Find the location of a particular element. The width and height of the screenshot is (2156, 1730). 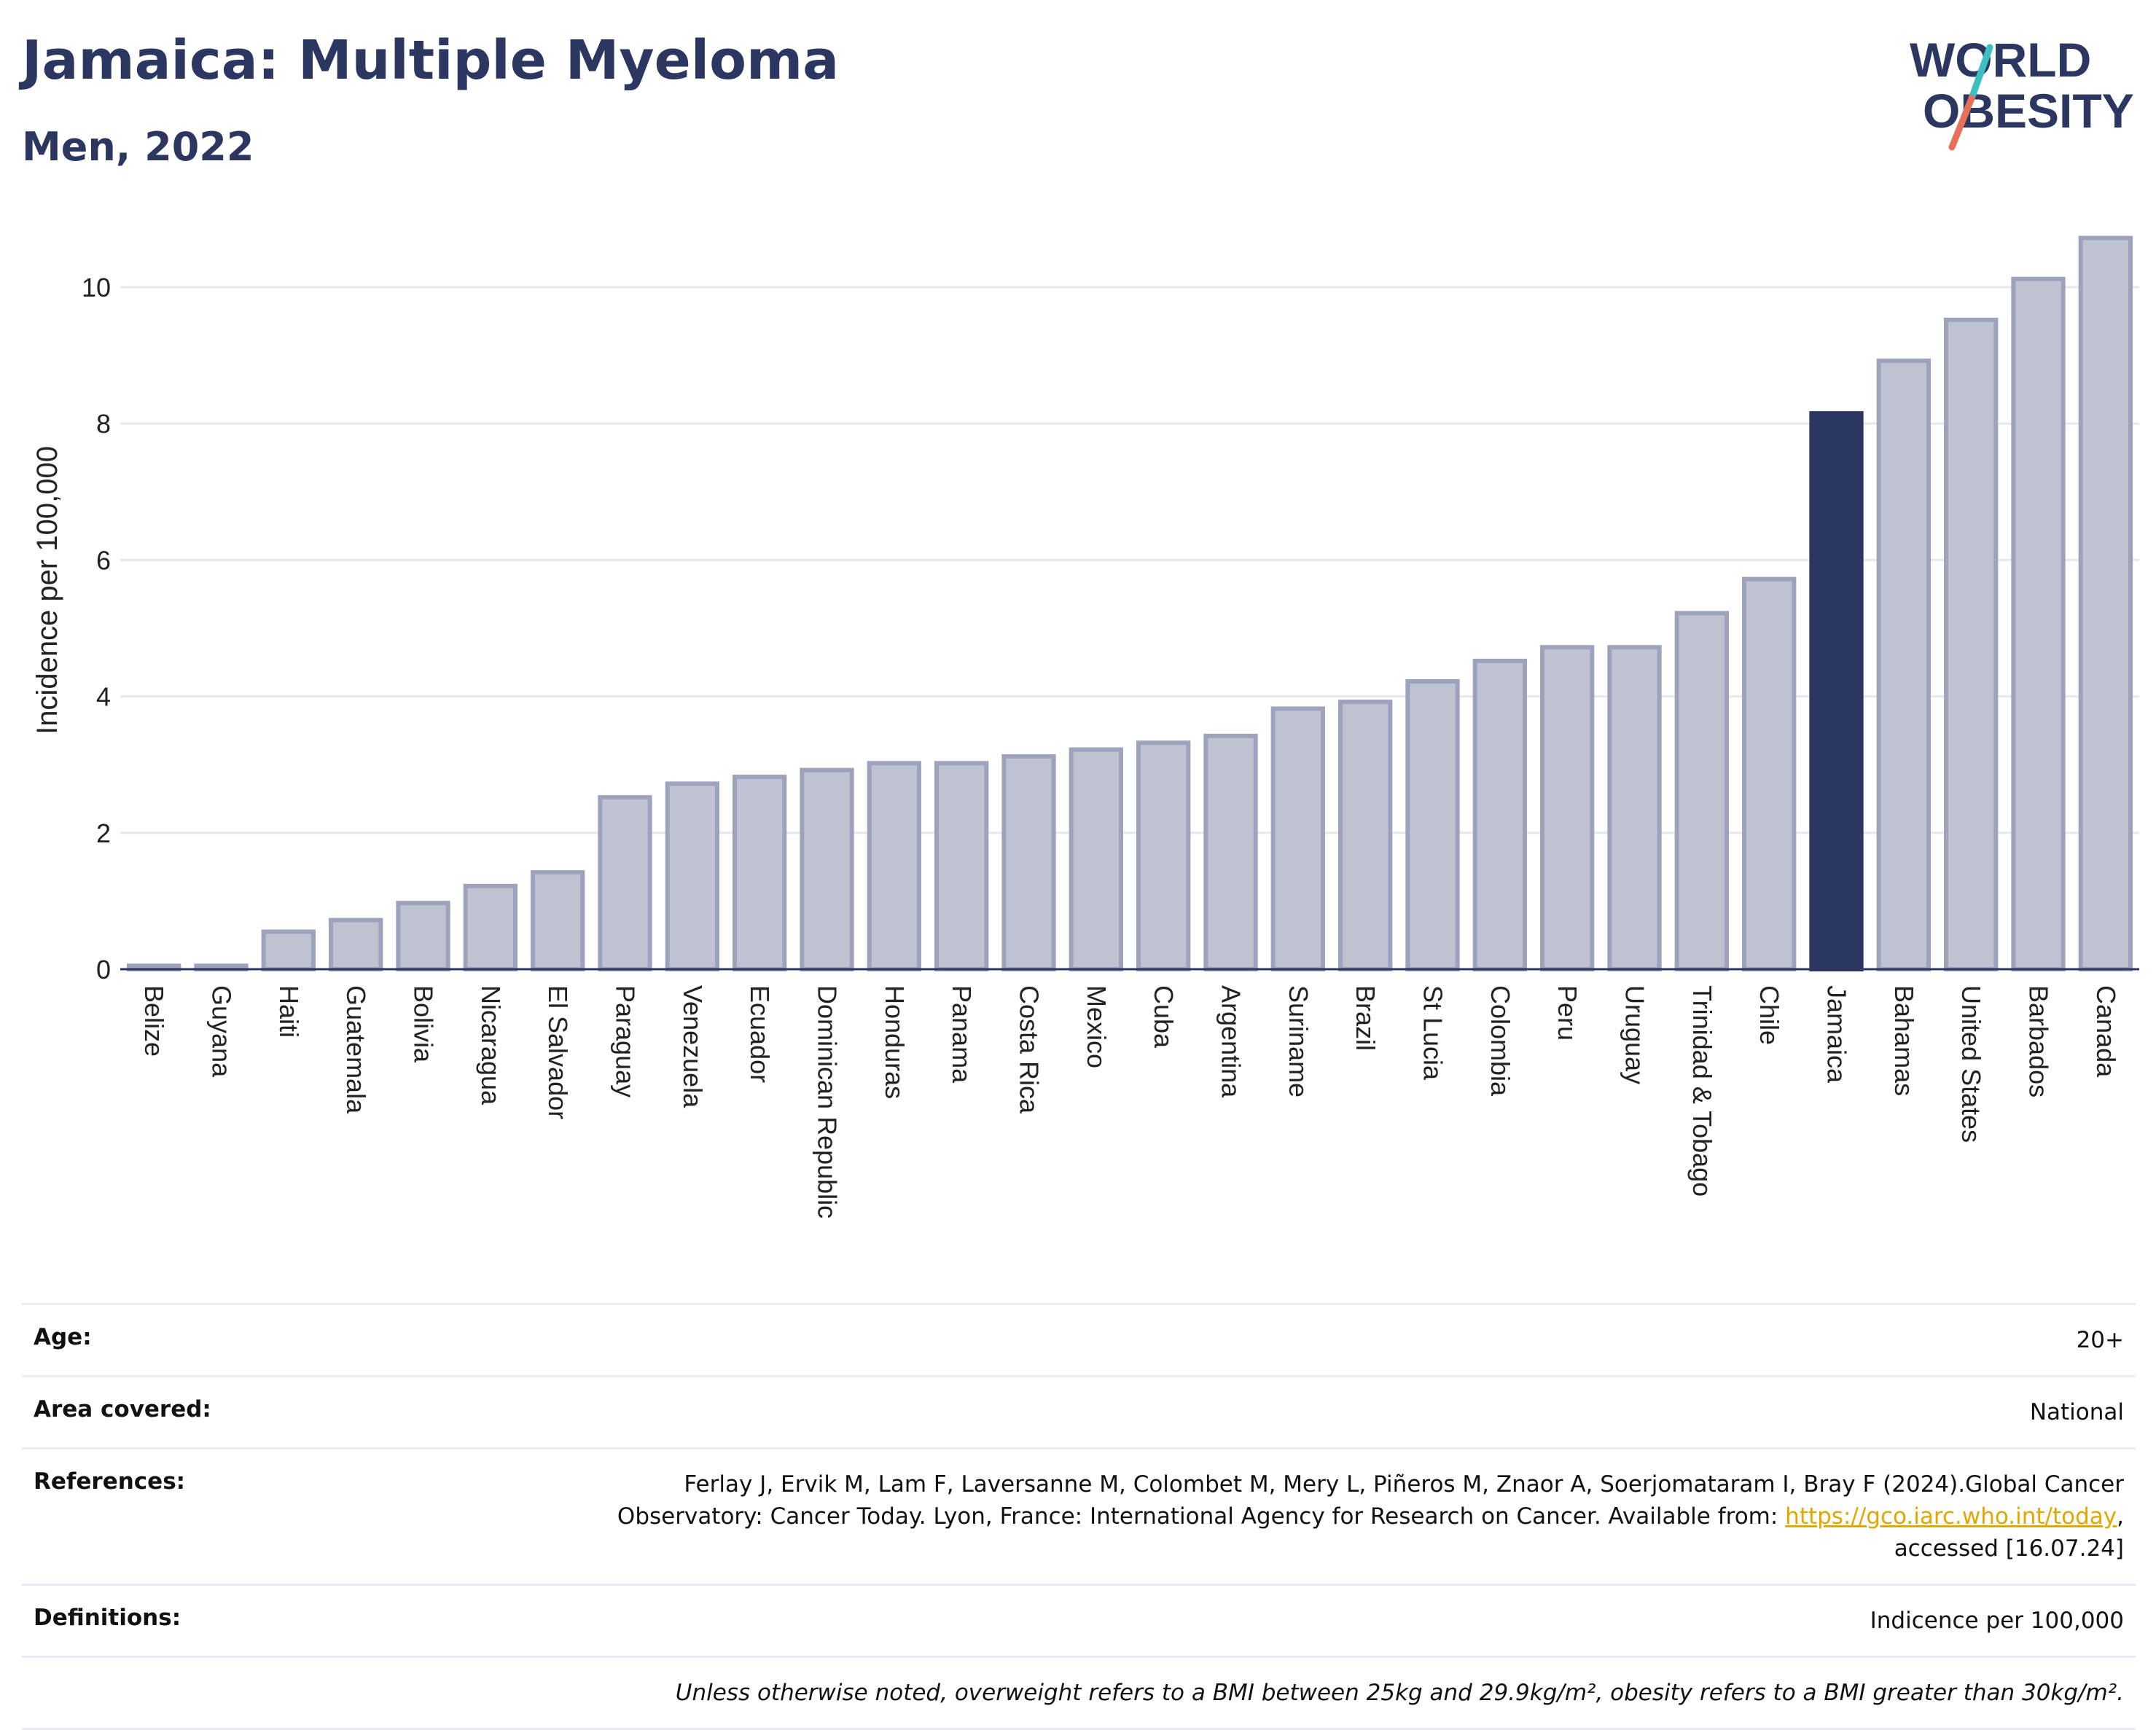

x-tick-label: Uruguay is located at coordinates (1635, 1034).